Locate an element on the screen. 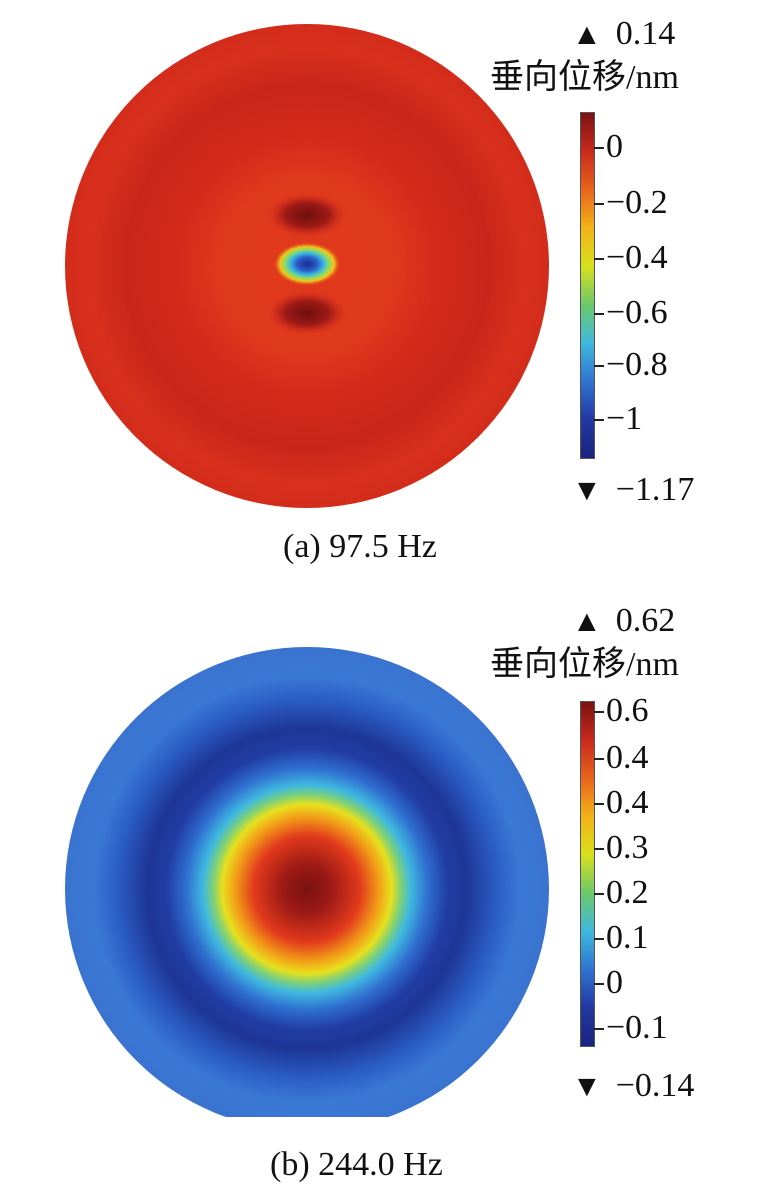 The width and height of the screenshot is (778, 1194). colorbar-tick-label-b: 0.3 is located at coordinates (627, 847).